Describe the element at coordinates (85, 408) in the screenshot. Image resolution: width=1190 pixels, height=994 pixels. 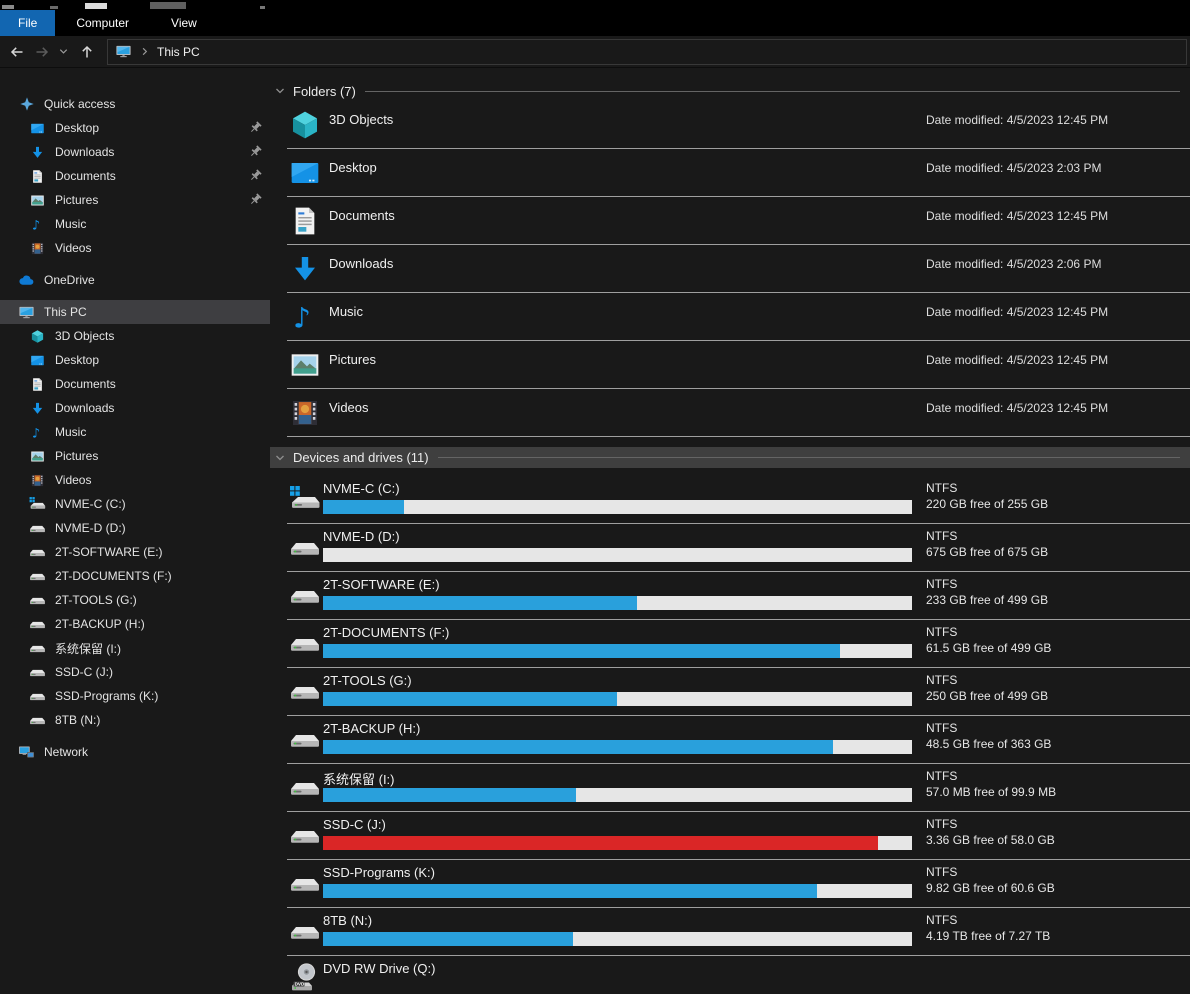
I see `sidebar-label: Downloads` at that location.